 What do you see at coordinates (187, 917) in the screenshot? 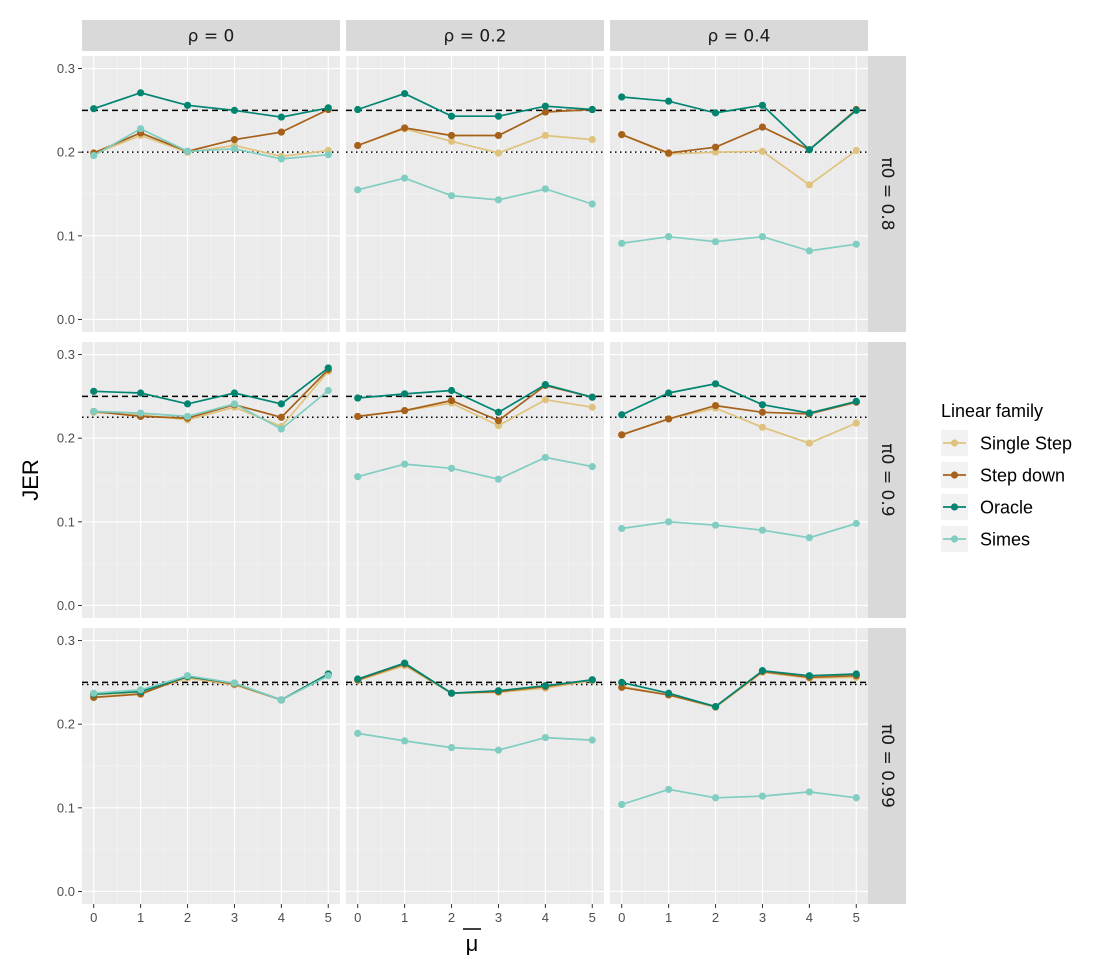
I see `x-tick-label: 2` at bounding box center [187, 917].